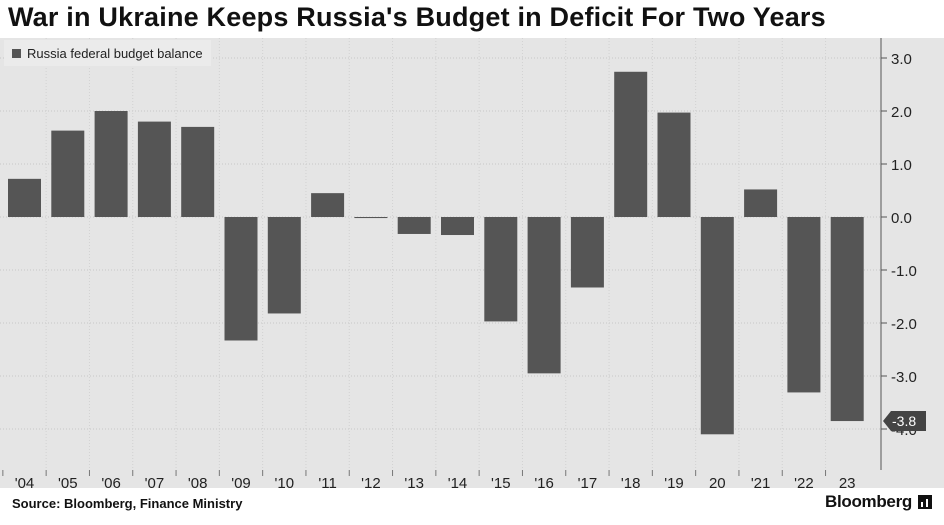  I want to click on bloomberg-logo-icon, so click(925, 502).